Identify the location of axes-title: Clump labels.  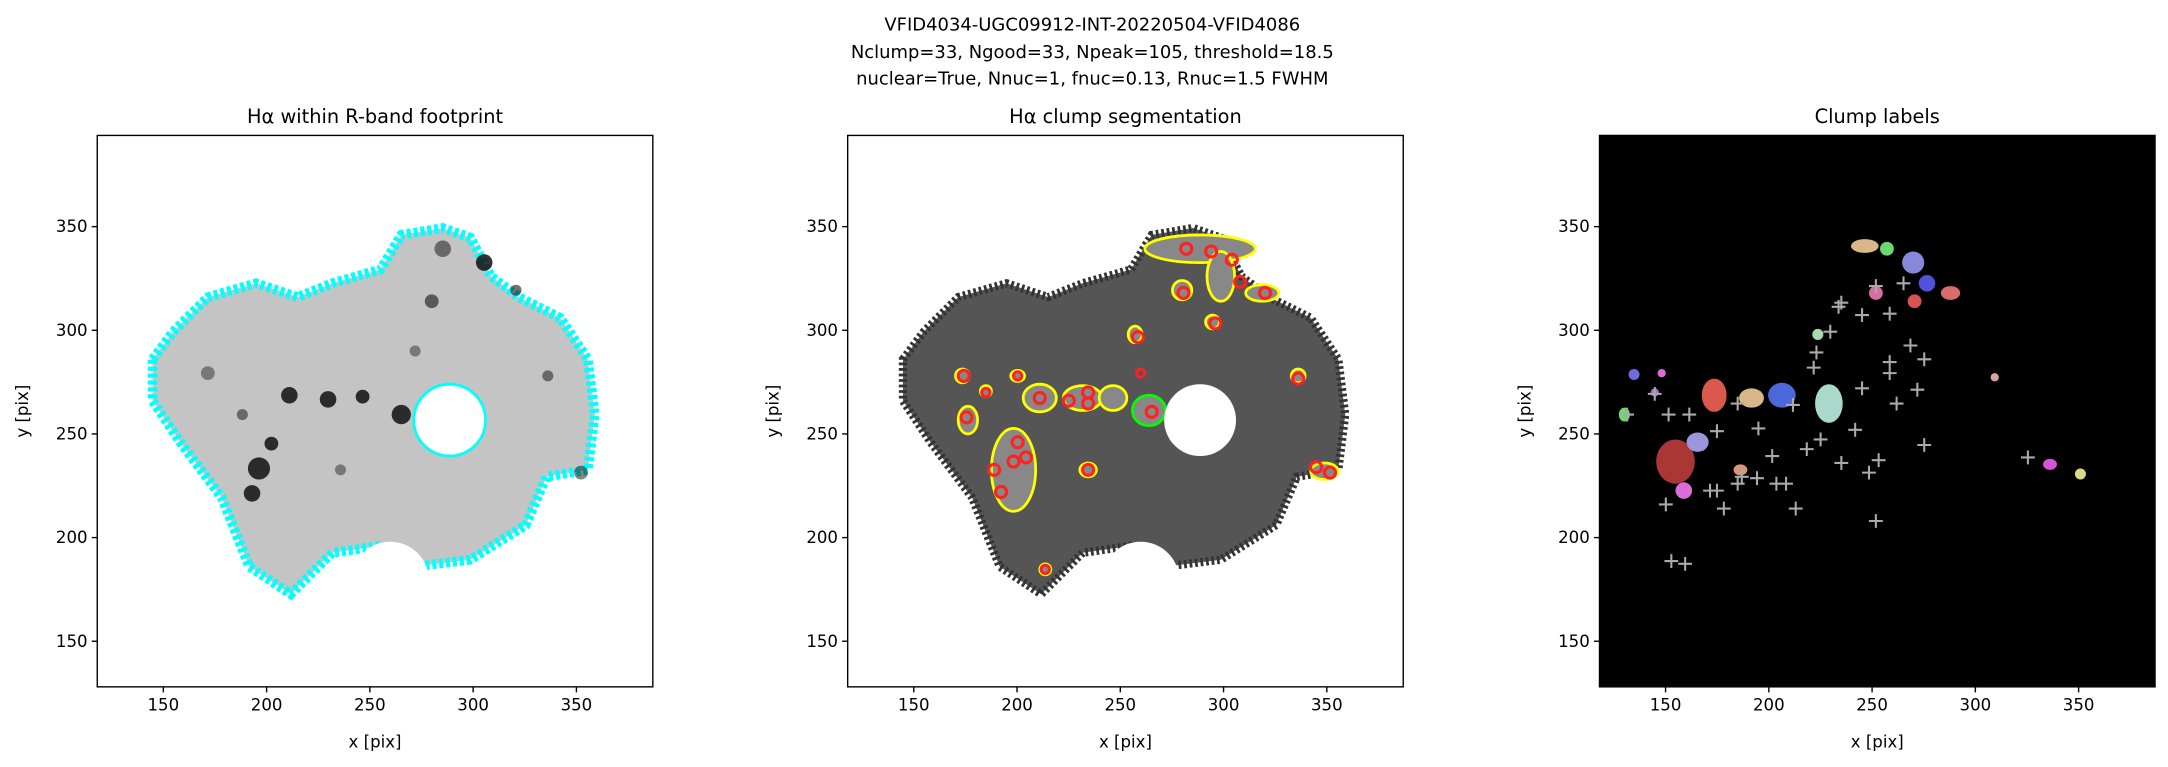
(1877, 116).